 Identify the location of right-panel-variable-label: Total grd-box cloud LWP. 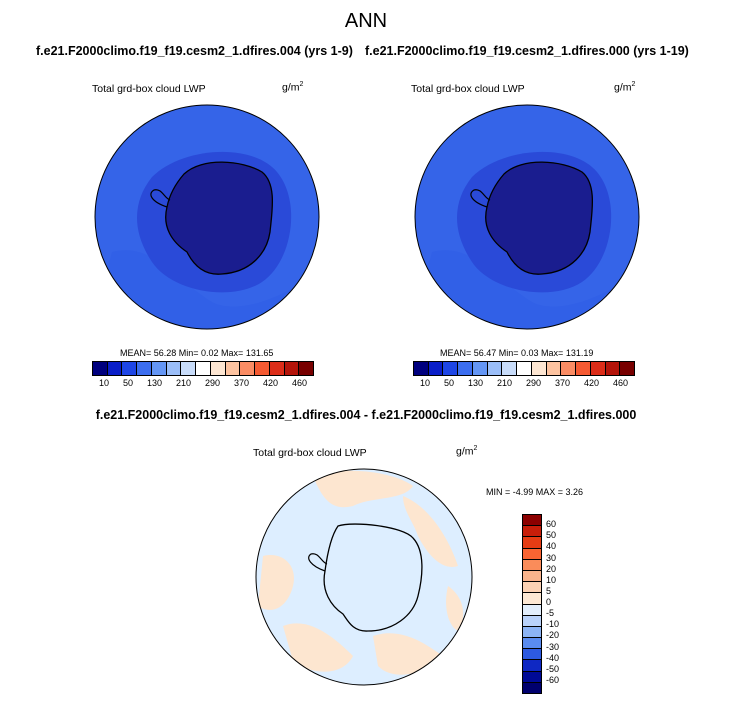
(468, 89).